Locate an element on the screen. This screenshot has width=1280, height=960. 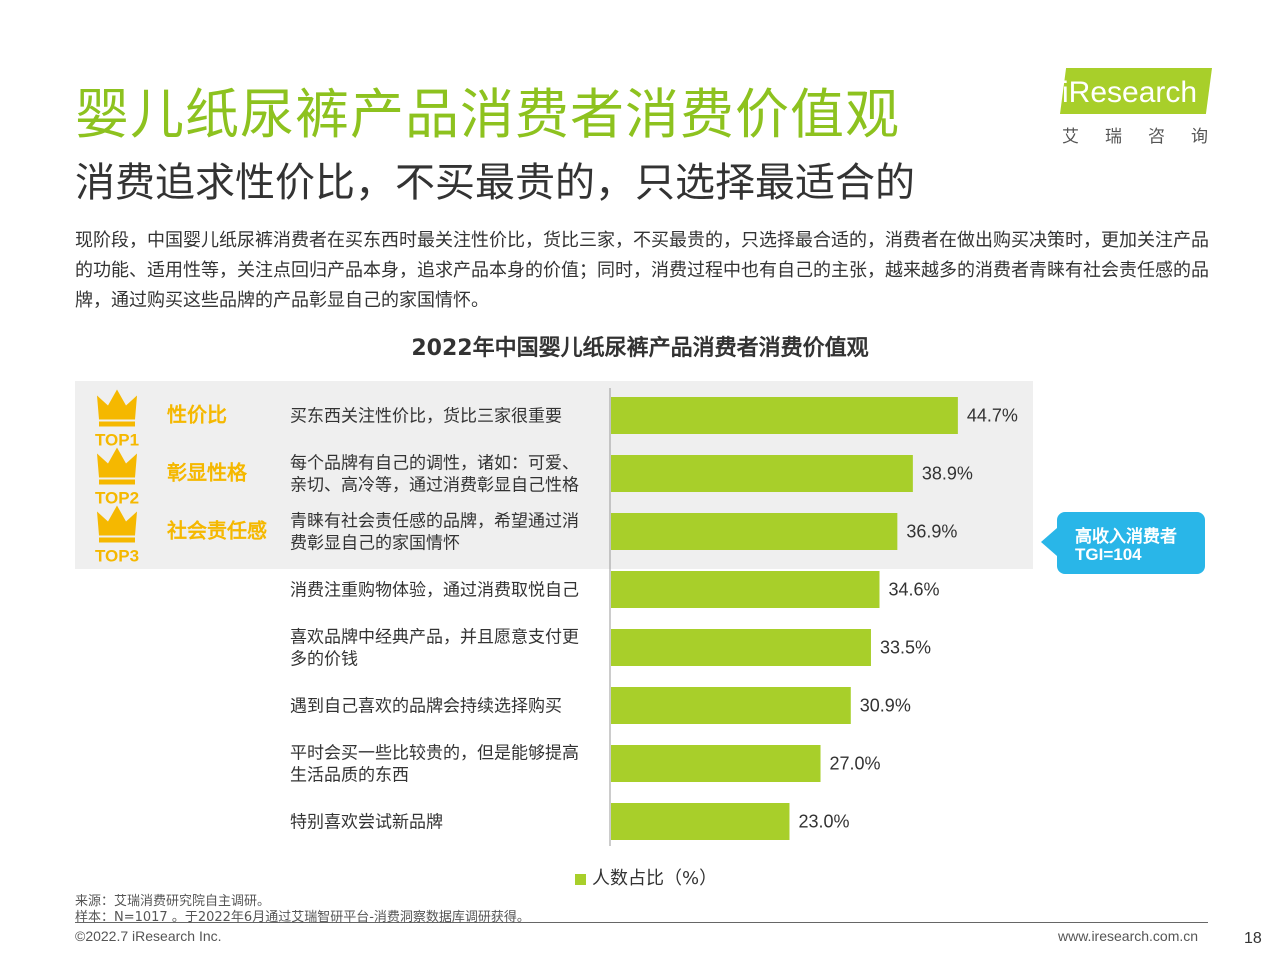
tgi-callout: 高收入消费者 TGI=104 is located at coordinates (1123, 543).